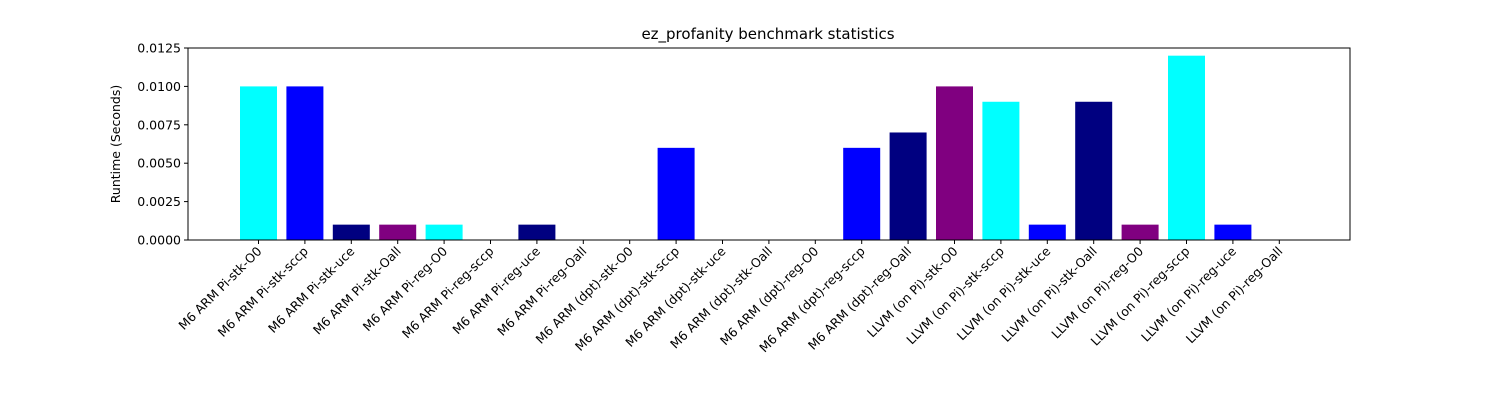 Image resolution: width=1500 pixels, height=405 pixels. I want to click on y-tick-label: 0.0025, so click(159, 201).